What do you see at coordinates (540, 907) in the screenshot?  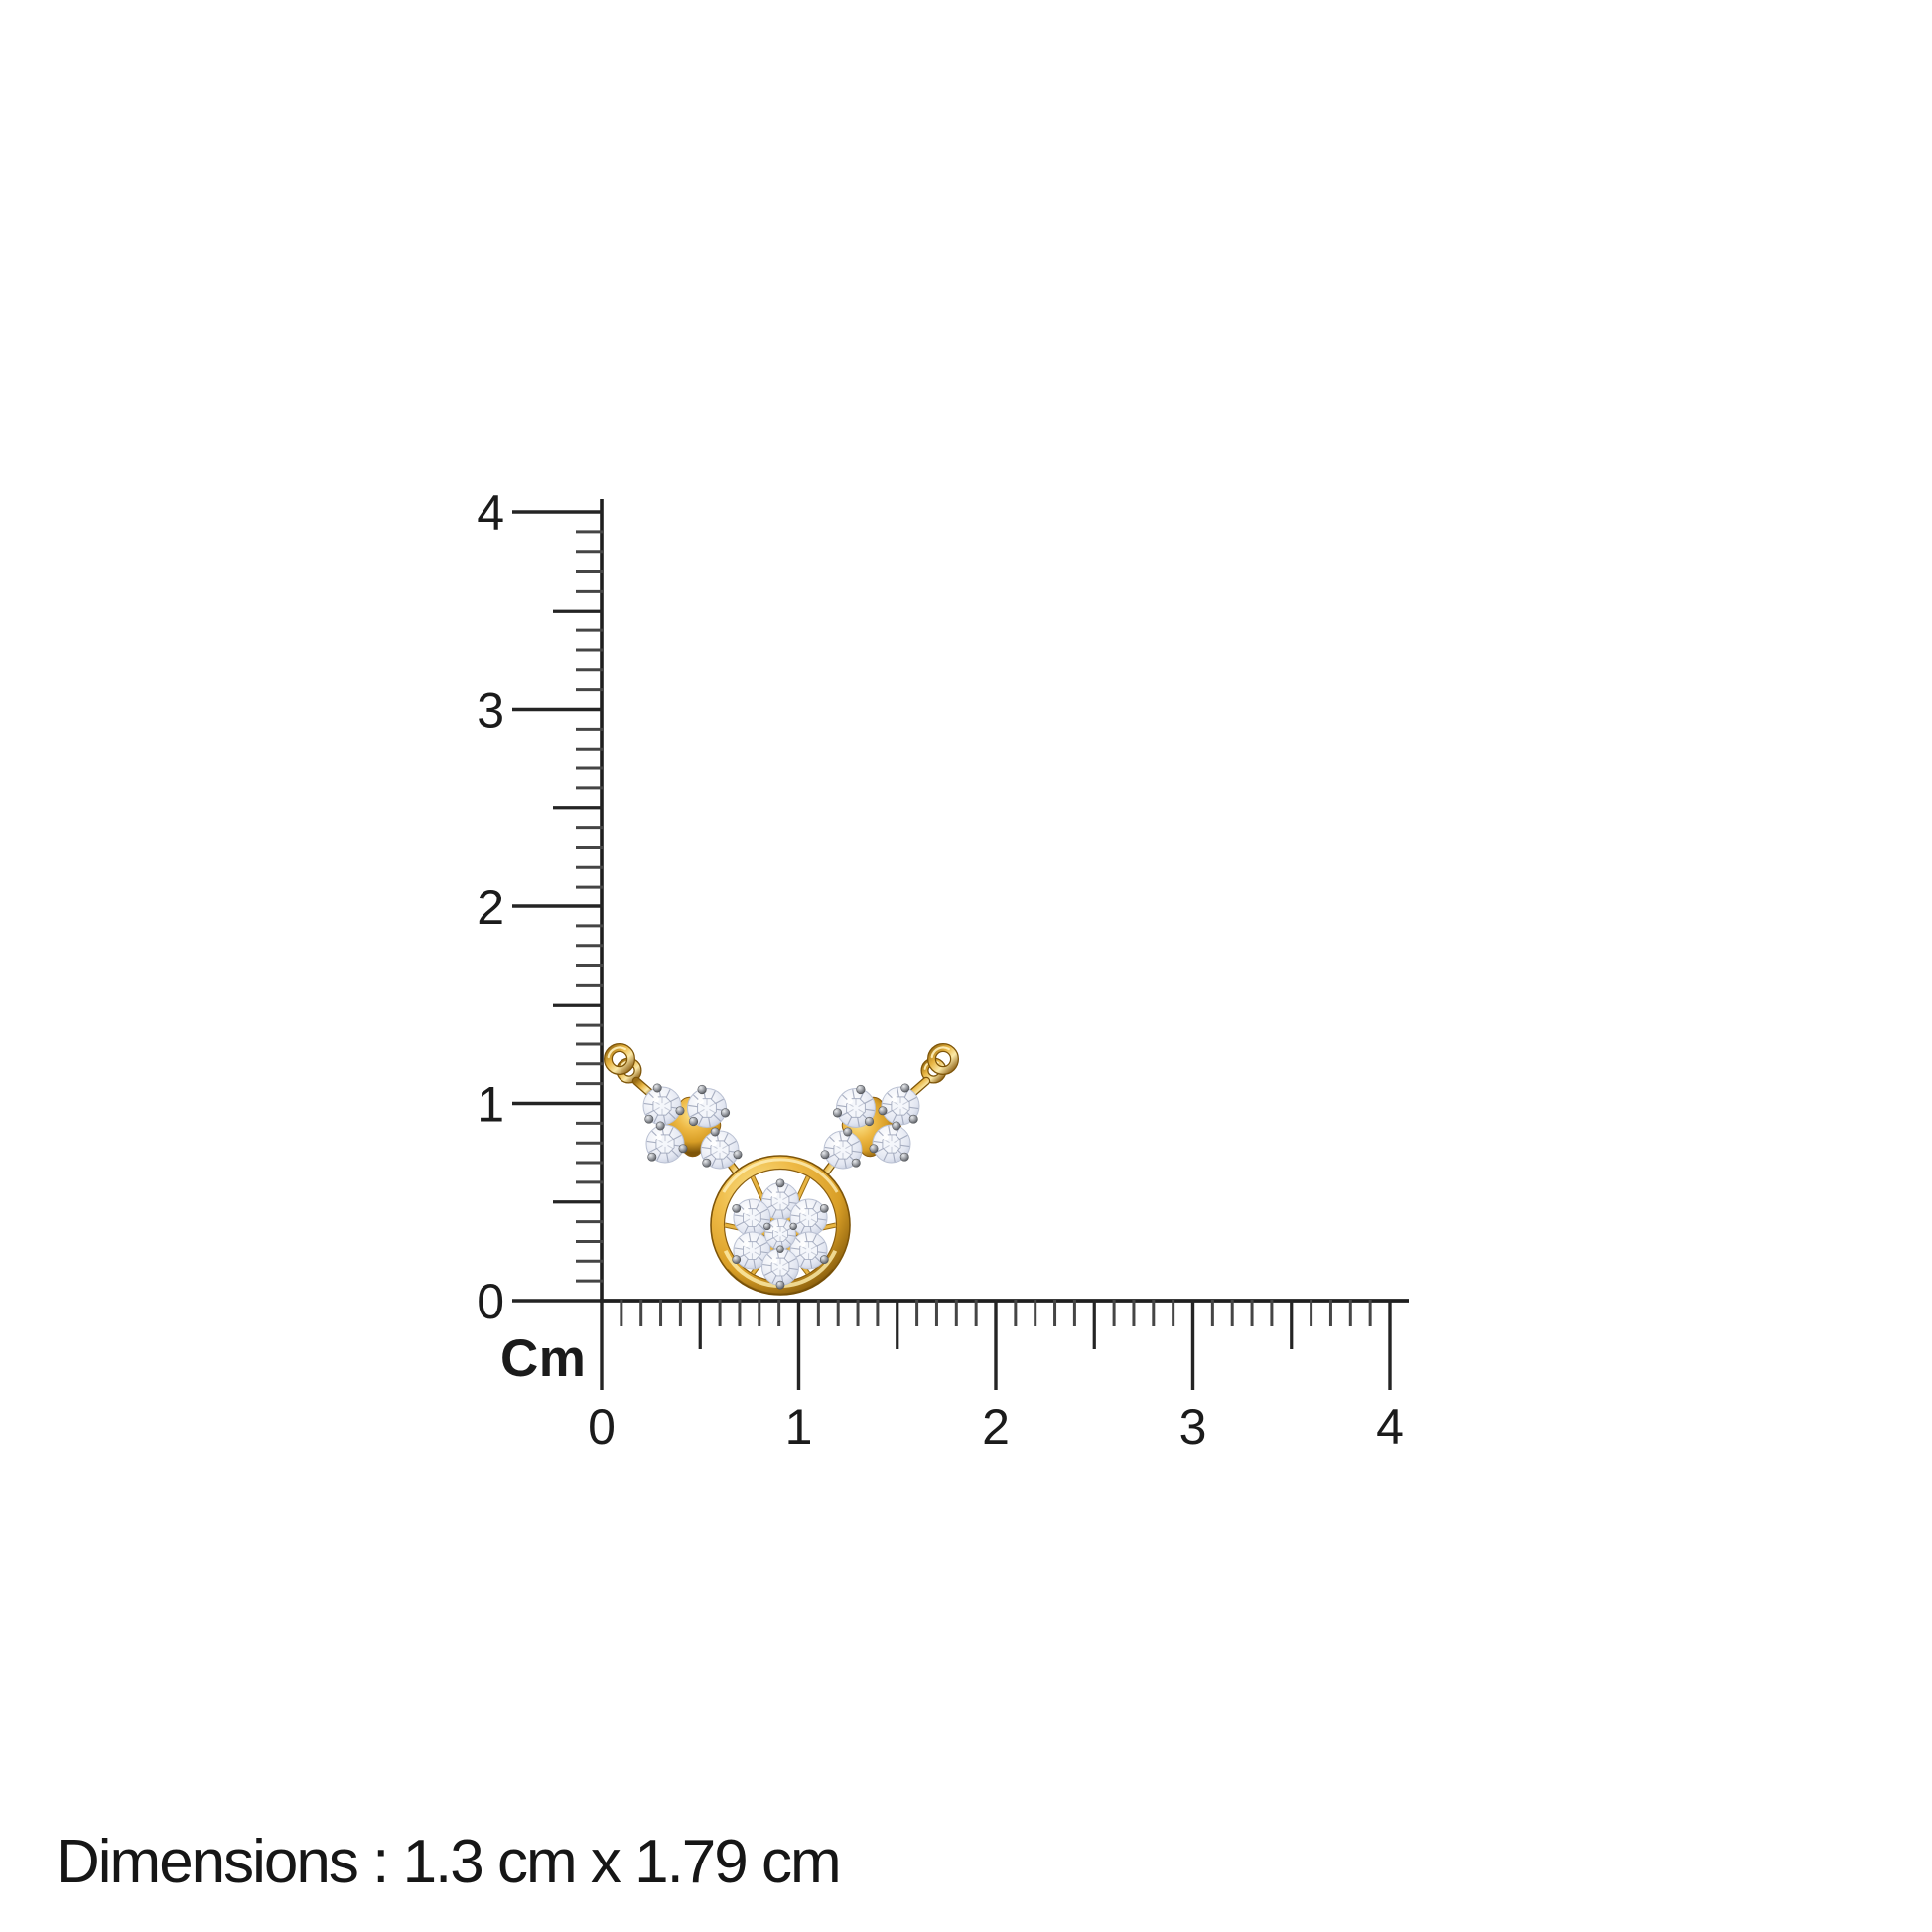 I see `vertical-ruler: 0 1 2 3 4` at bounding box center [540, 907].